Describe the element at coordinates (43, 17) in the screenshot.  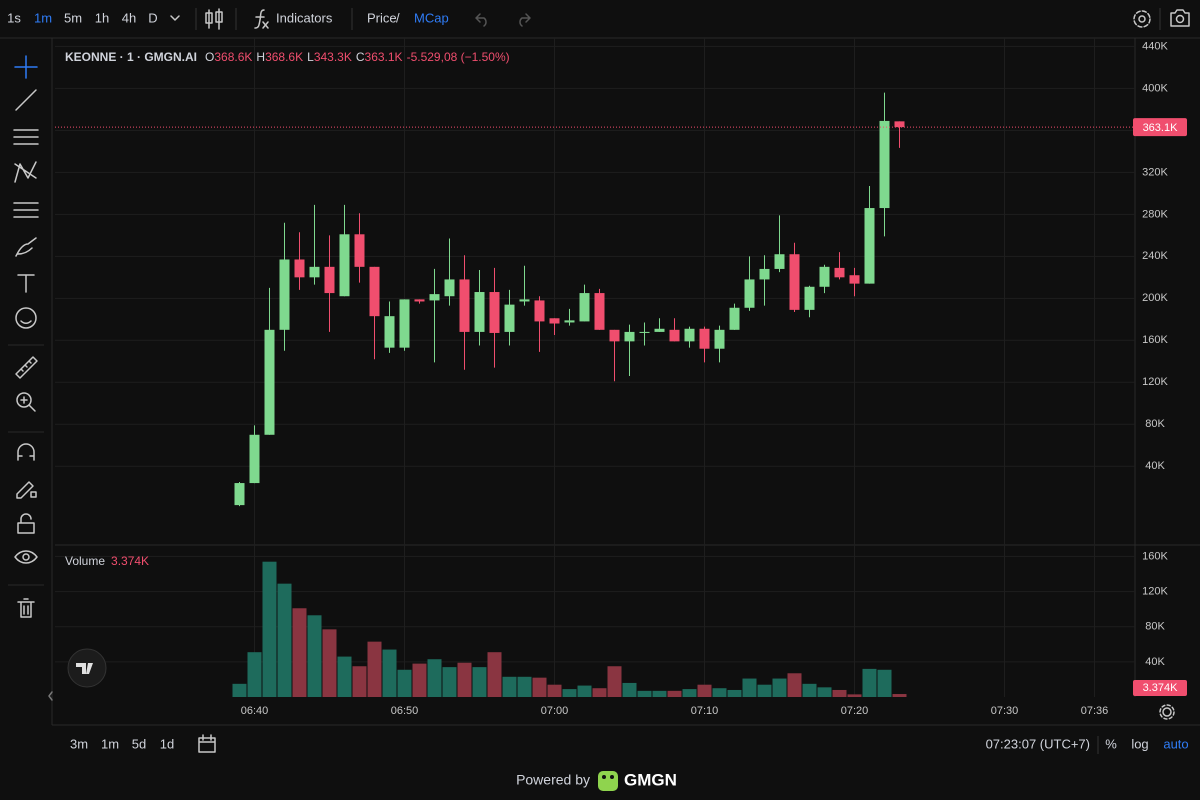
I see `interval-button: 1m` at that location.